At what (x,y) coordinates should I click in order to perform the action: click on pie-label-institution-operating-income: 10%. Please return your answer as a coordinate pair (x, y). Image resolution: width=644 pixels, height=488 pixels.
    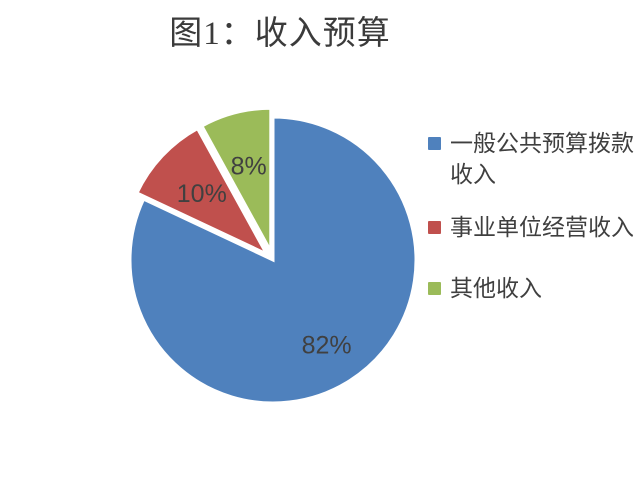
    Looking at the image, I should click on (202, 194).